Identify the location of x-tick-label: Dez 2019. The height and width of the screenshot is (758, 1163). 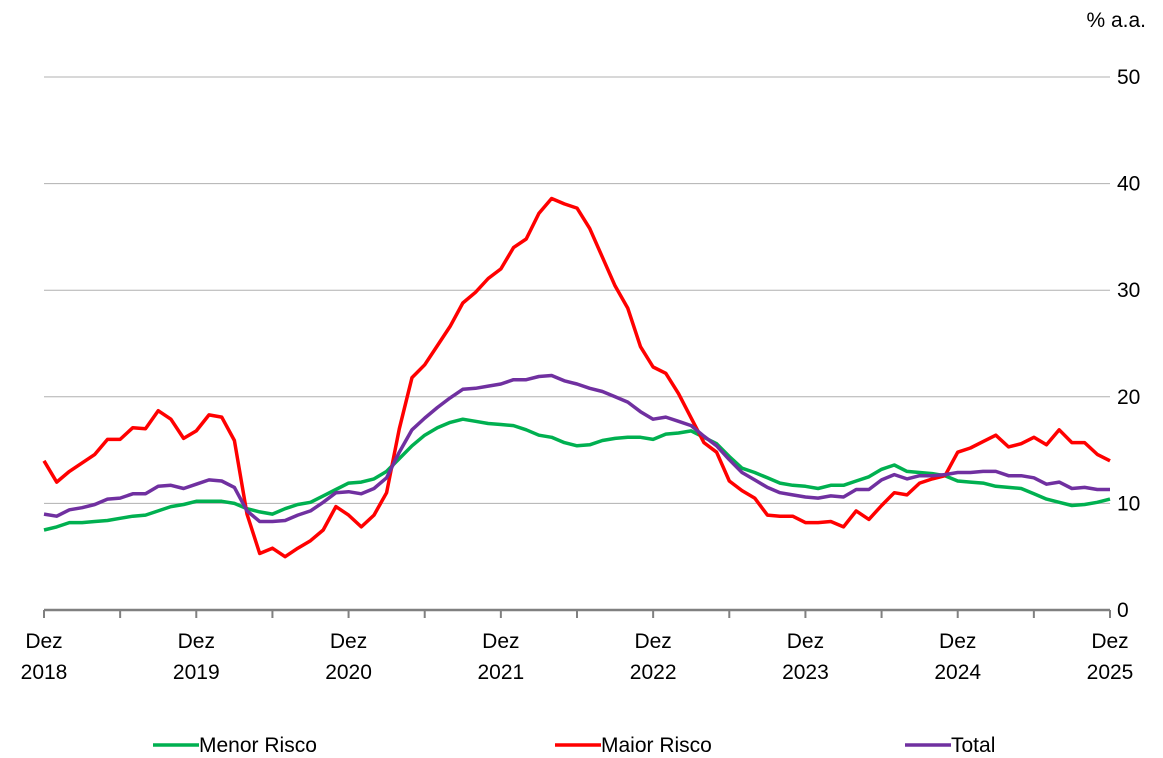
(196, 657).